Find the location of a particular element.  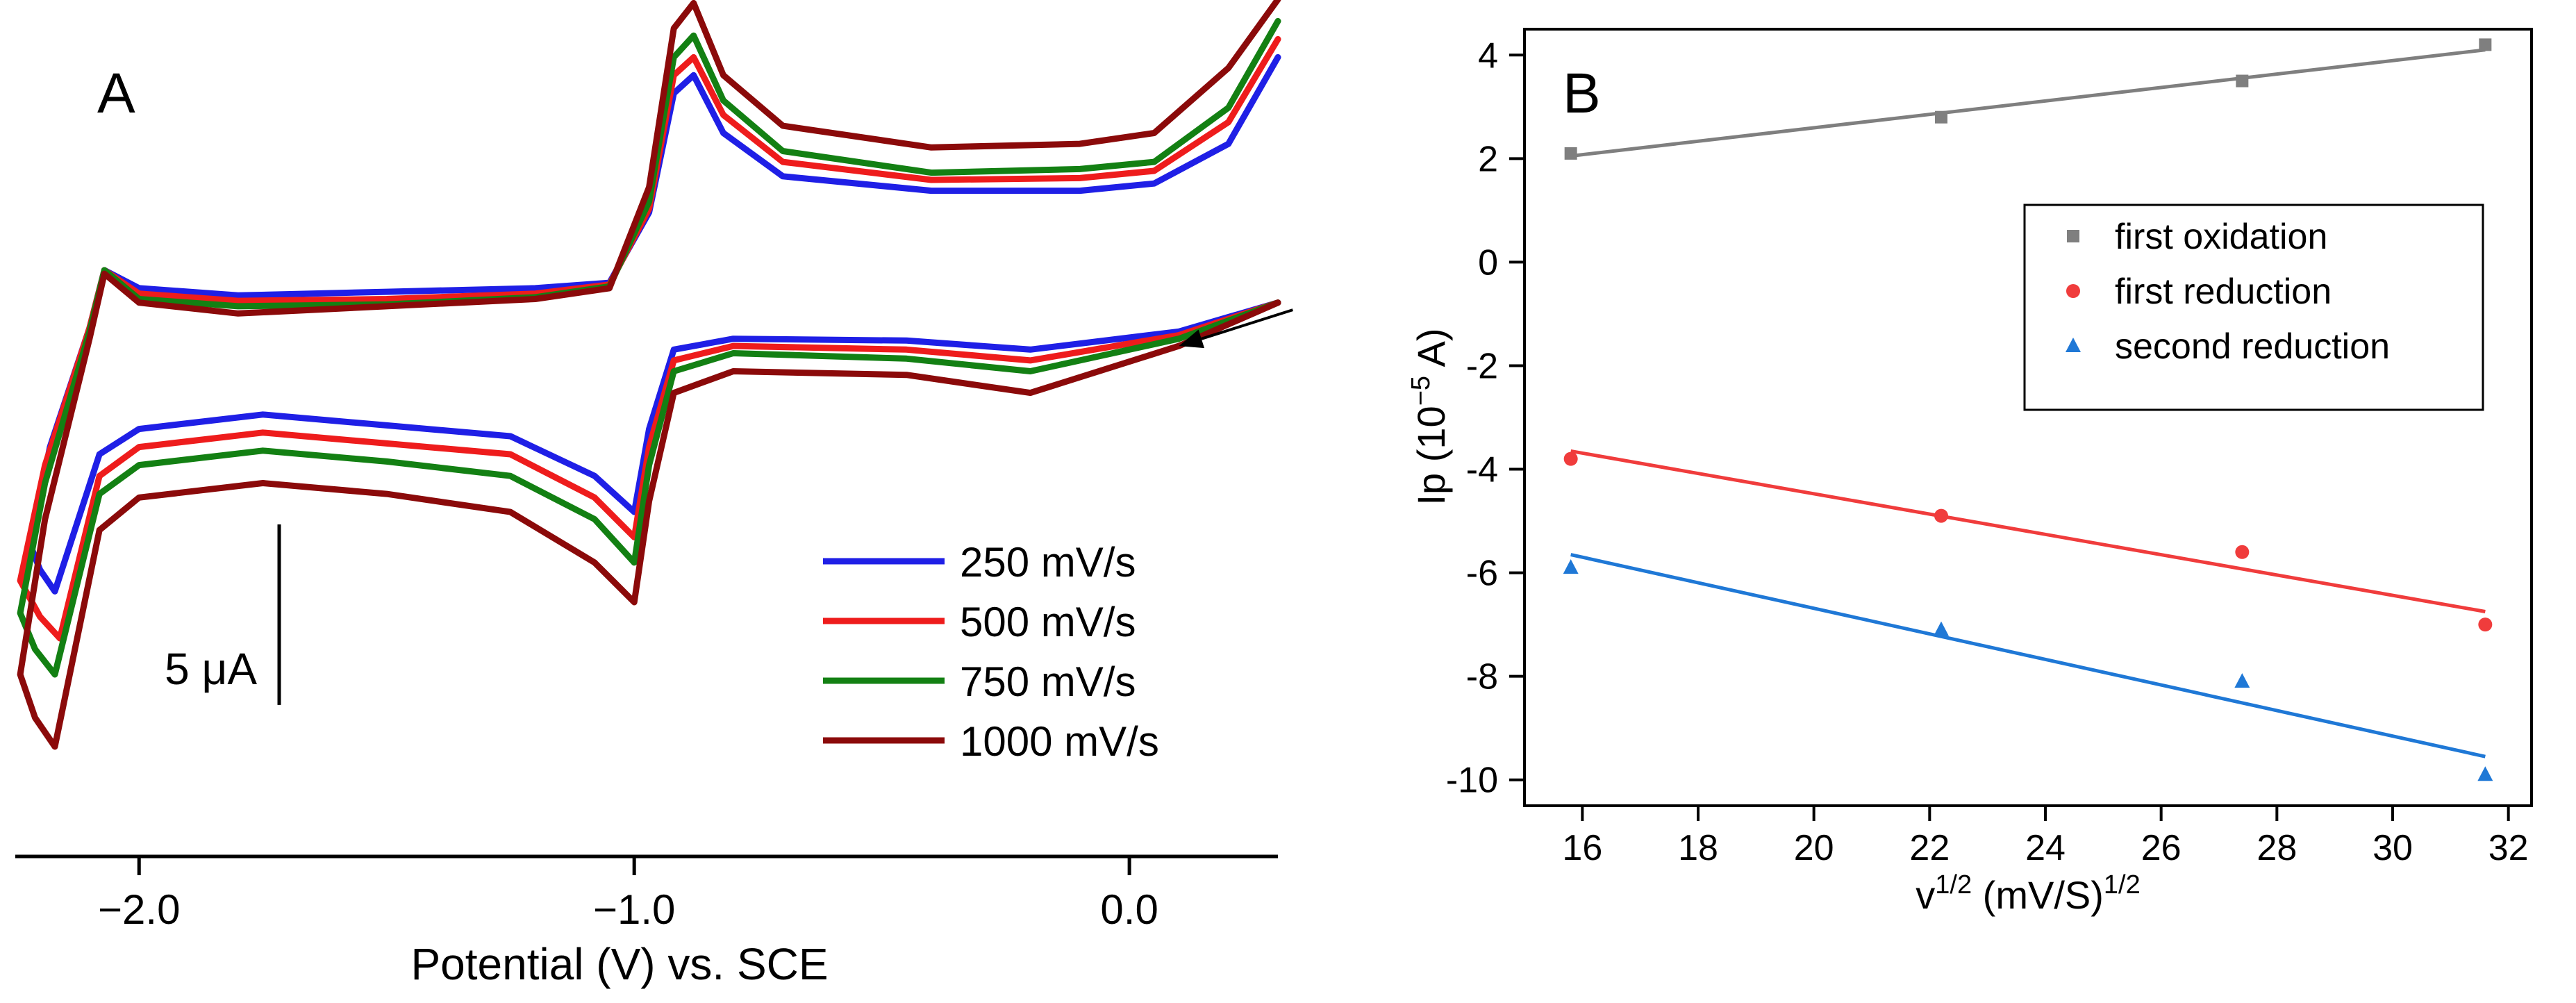

legend-label-750-mv-s: 750 mV/s is located at coordinates (1048, 681).